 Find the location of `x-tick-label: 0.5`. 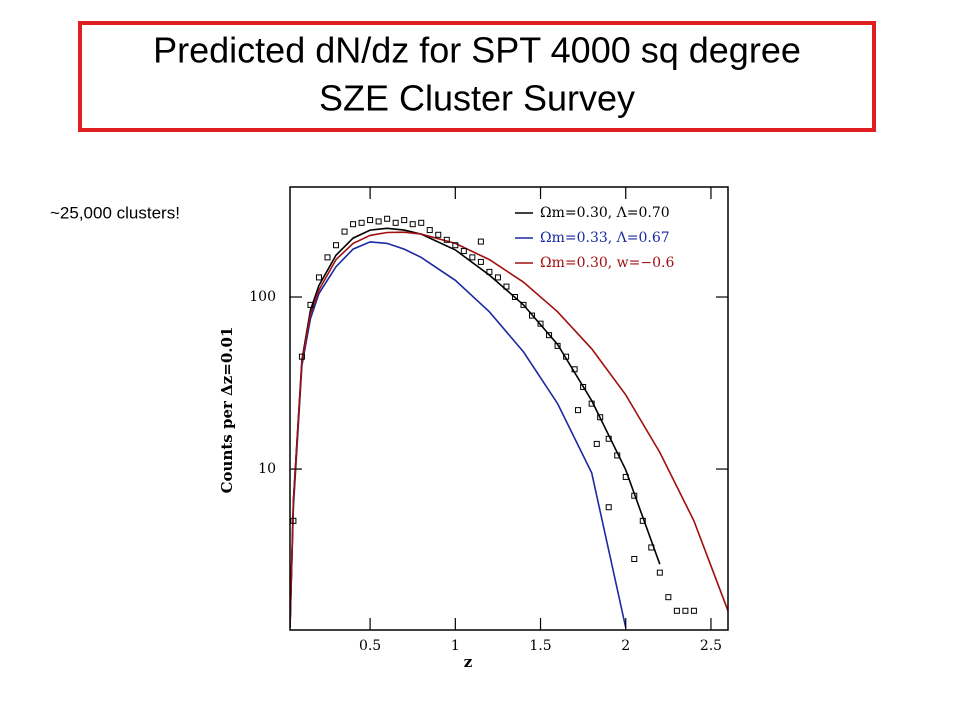

x-tick-label: 0.5 is located at coordinates (370, 646).